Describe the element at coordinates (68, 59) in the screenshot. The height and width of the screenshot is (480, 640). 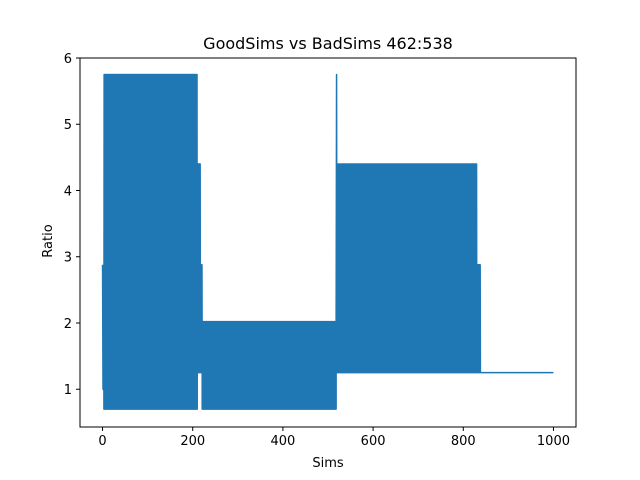
I see `y-tick-label: 6` at that location.